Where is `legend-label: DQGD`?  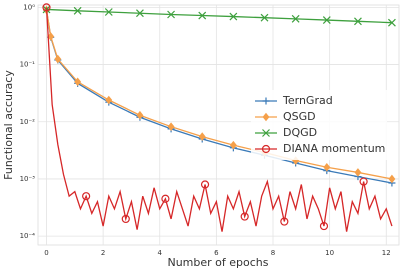 legend-label: DQGD is located at coordinates (300, 132).